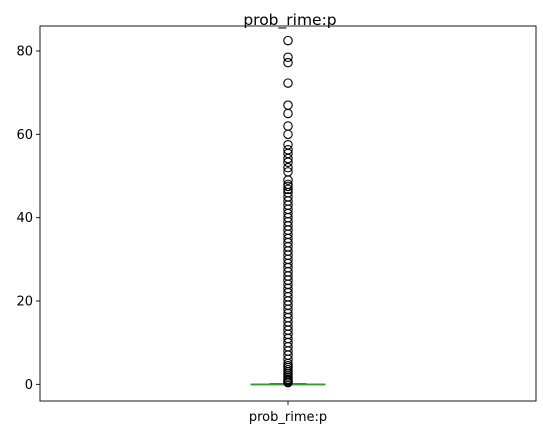  What do you see at coordinates (24, 52) in the screenshot?
I see `y-tick-label: 80` at bounding box center [24, 52].